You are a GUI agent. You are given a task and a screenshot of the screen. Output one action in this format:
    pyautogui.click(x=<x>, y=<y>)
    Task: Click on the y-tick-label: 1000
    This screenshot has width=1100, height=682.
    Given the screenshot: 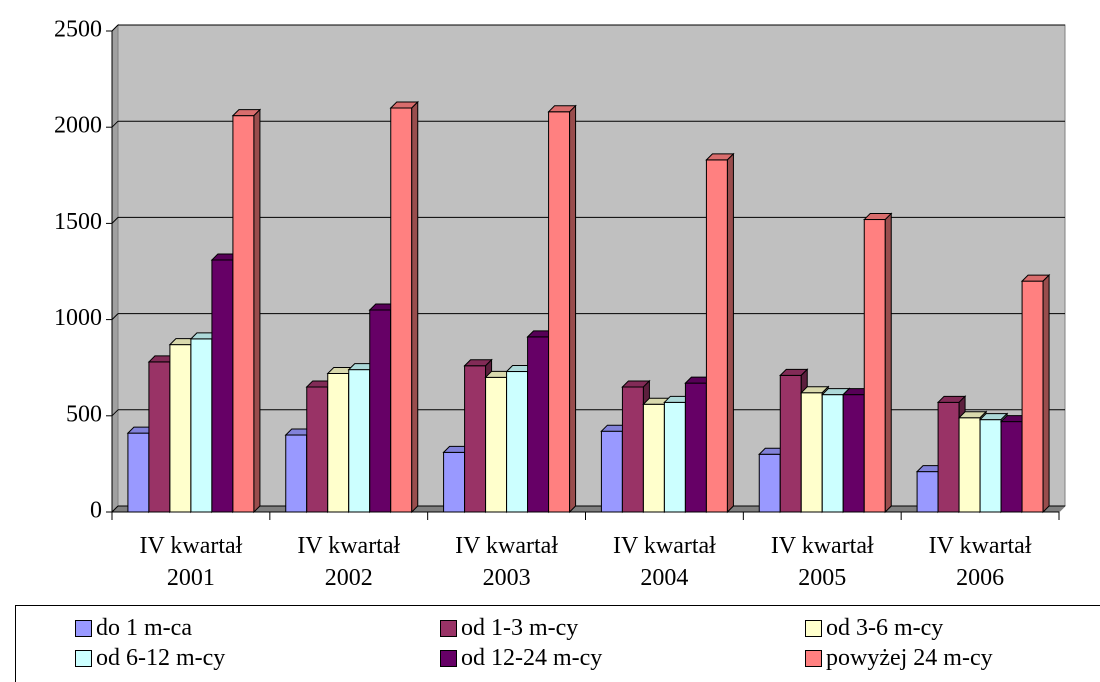 What is the action you would take?
    pyautogui.click(x=78, y=318)
    